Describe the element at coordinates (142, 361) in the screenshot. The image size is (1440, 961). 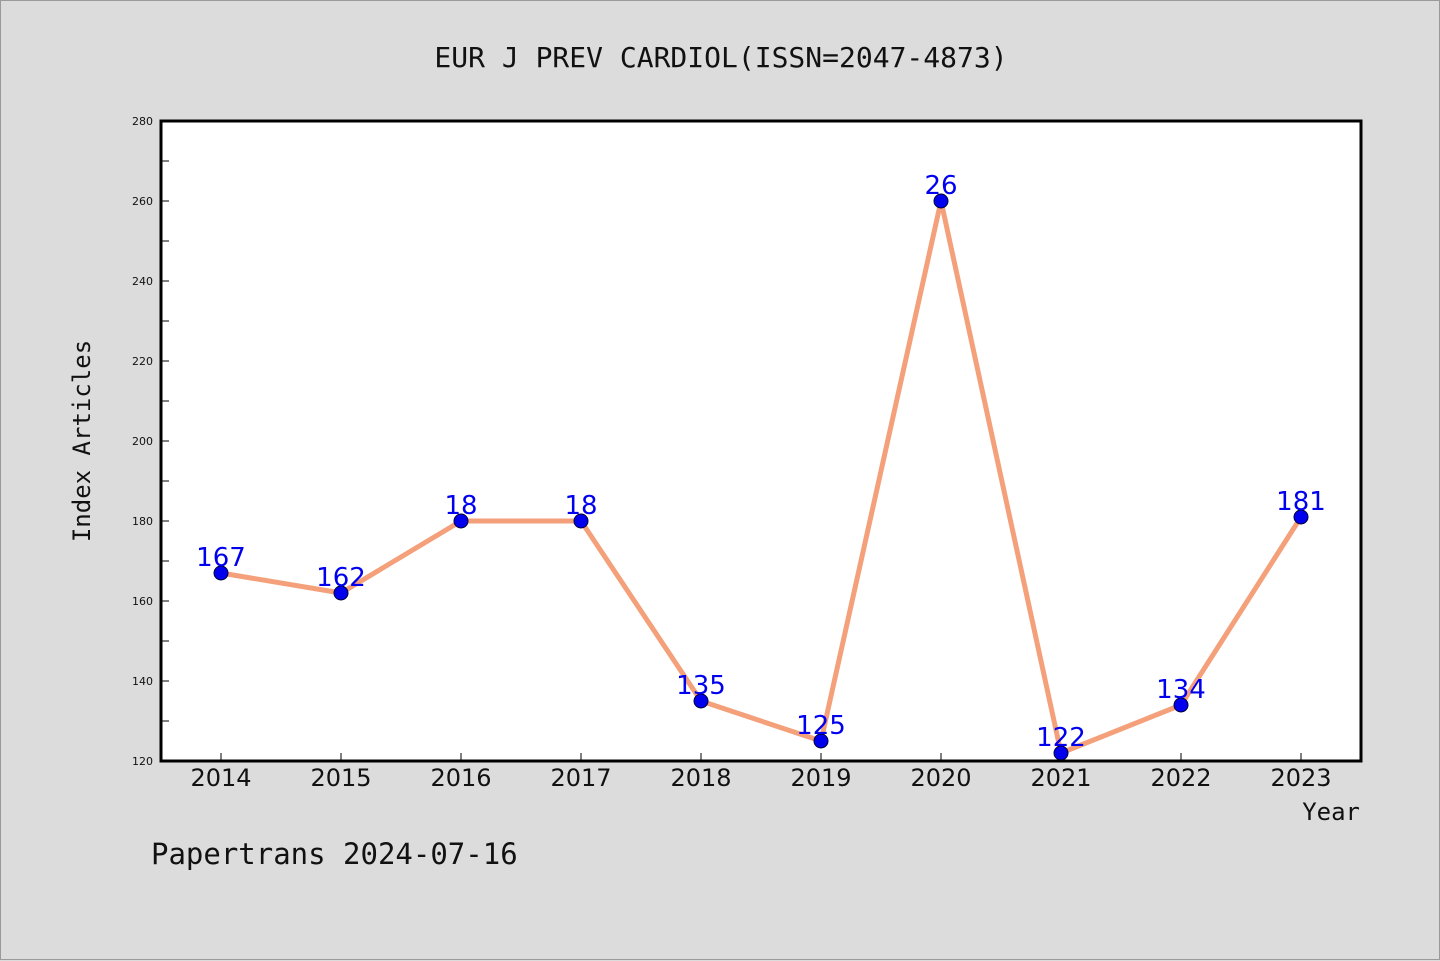
I see `y-tick-label: 220` at that location.